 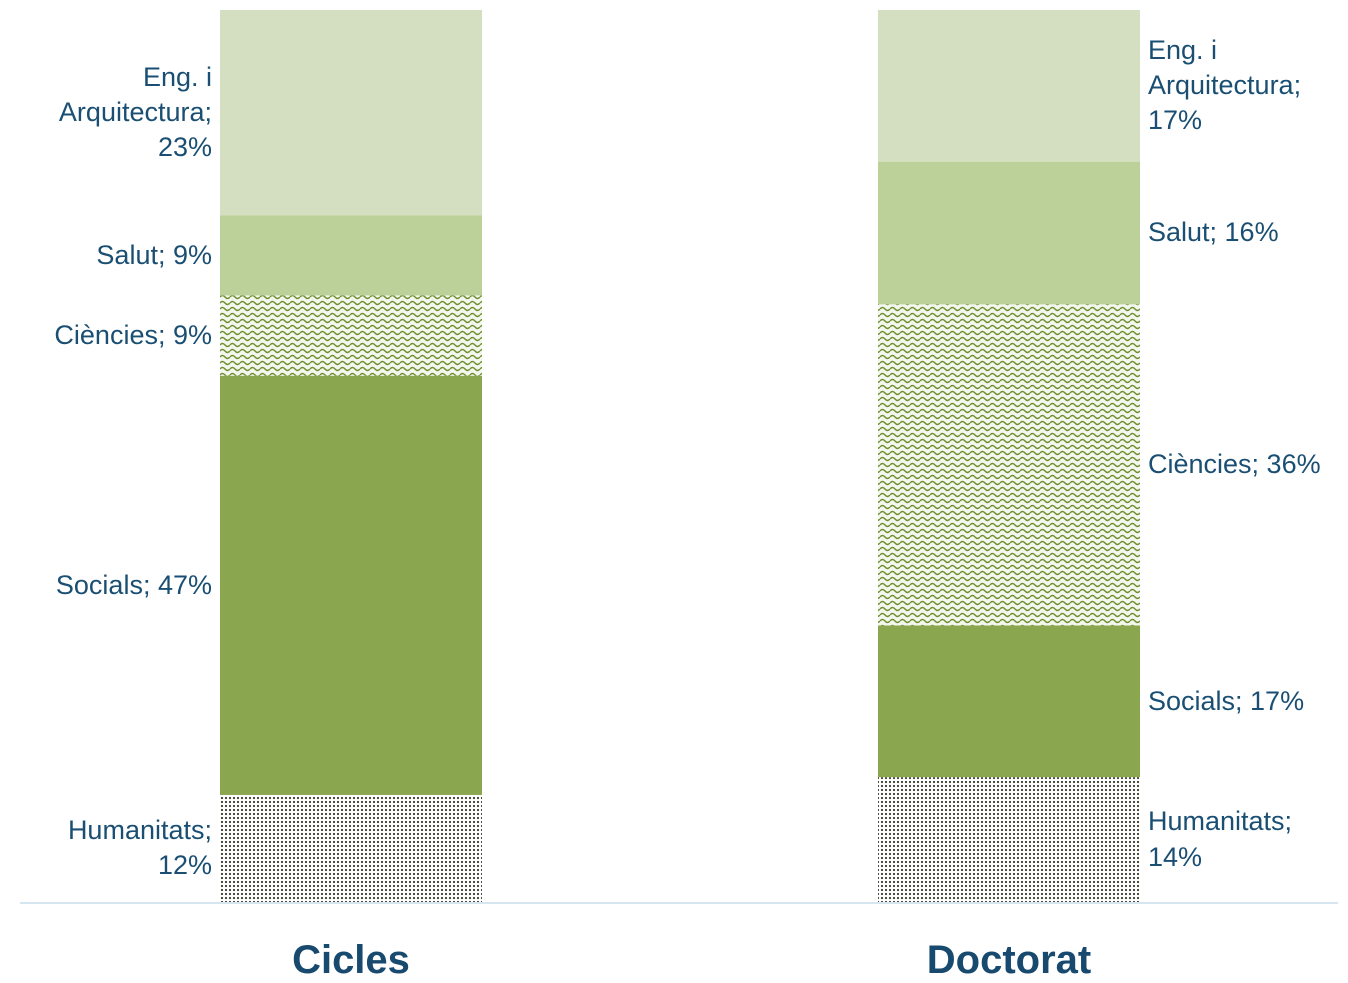 What do you see at coordinates (1213, 232) in the screenshot?
I see `data-label-text: Salut; 16%` at bounding box center [1213, 232].